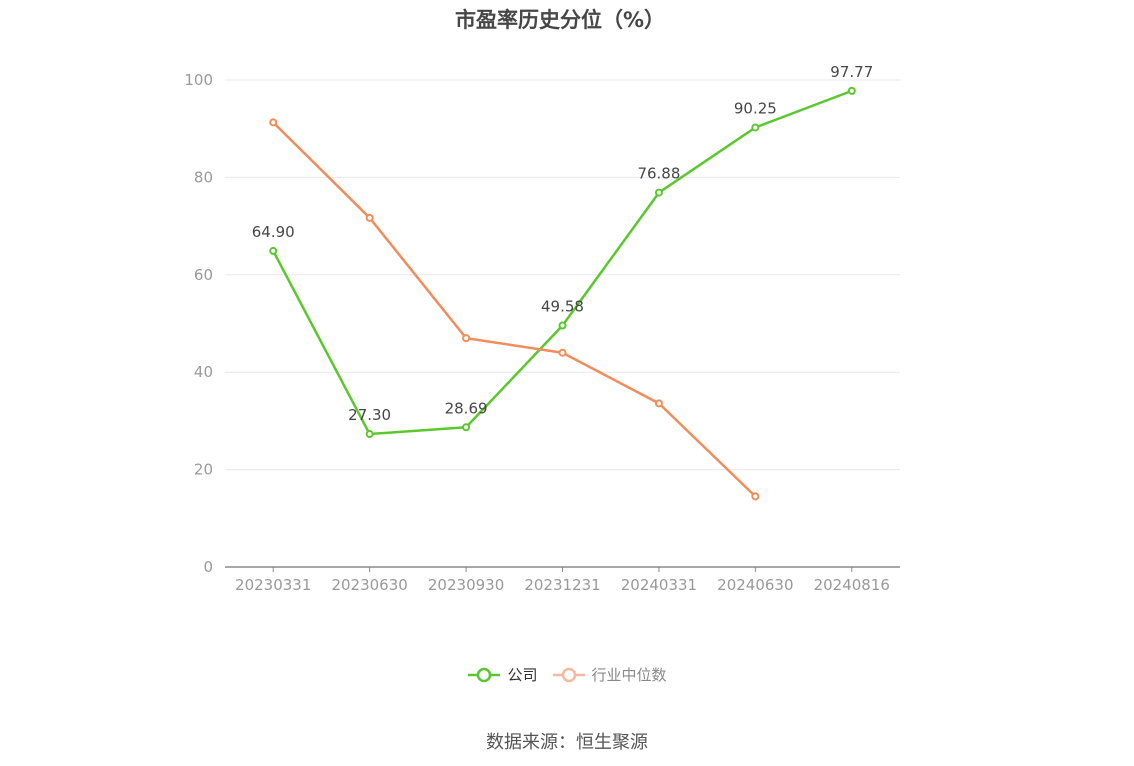  I want to click on x-tick-label: 20231231, so click(562, 585).